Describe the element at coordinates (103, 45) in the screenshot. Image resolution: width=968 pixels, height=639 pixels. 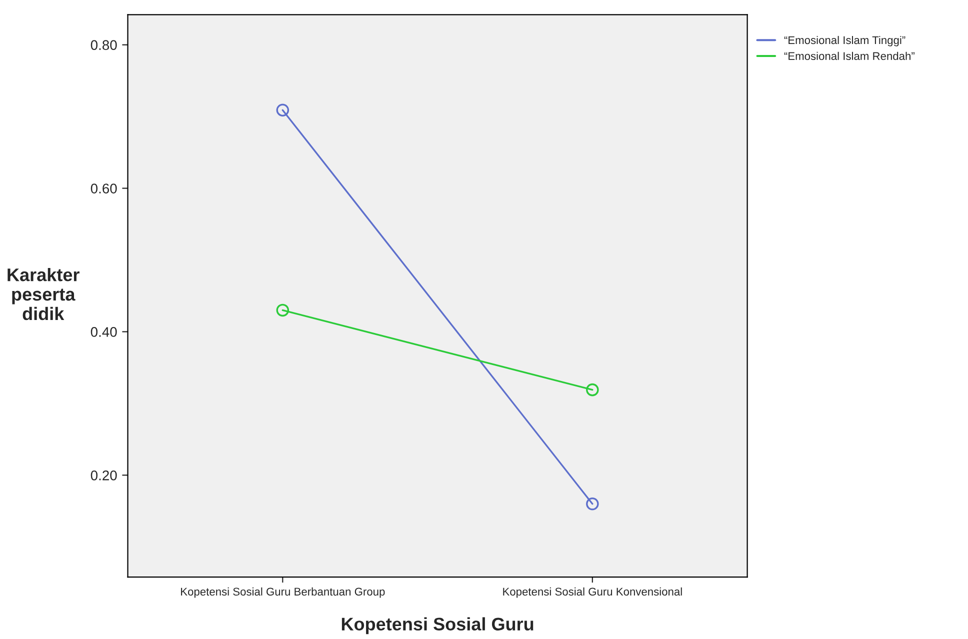
I see `y-tick-label: 0.80` at that location.